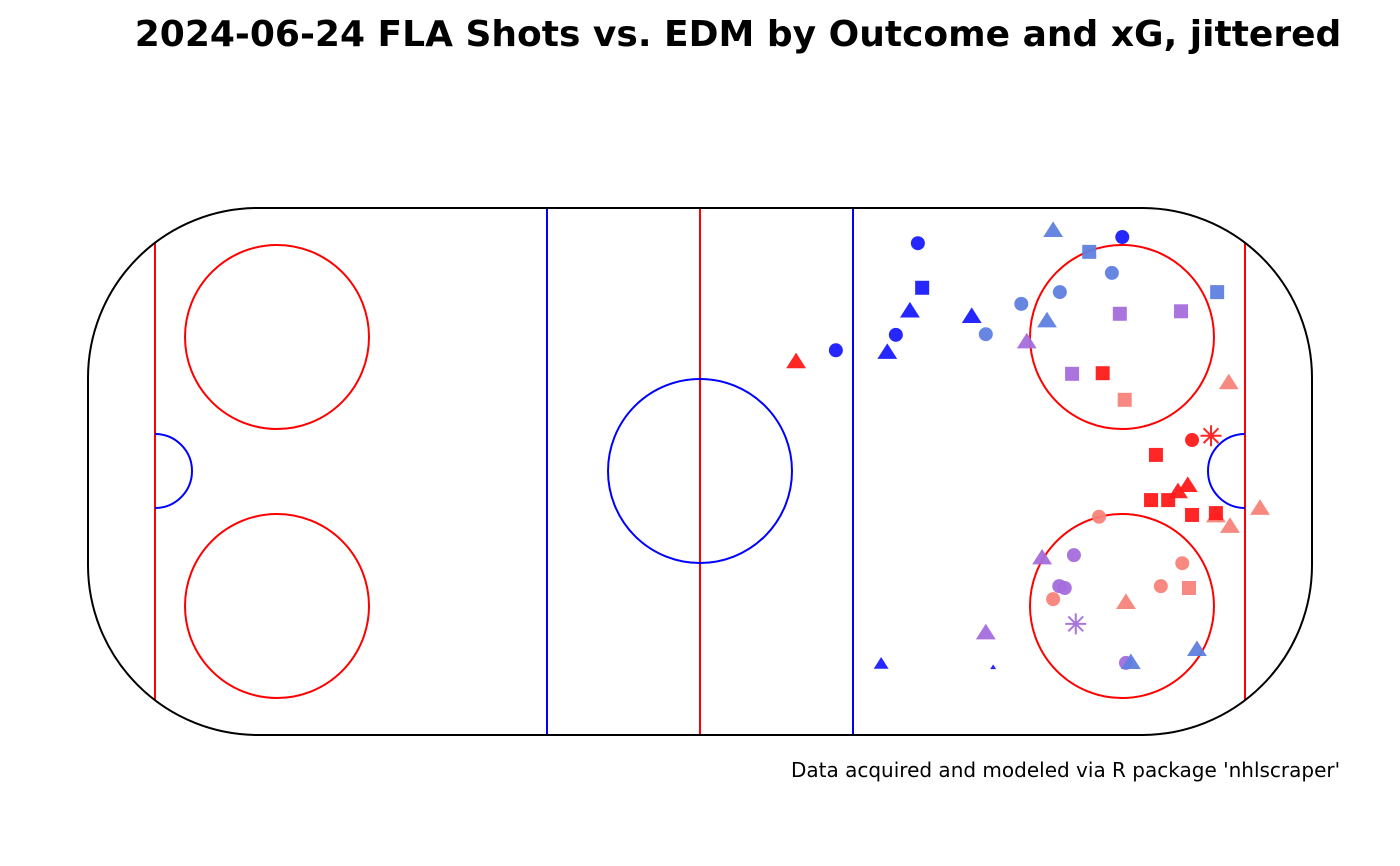  I want to click on goal-crease-right, so click(1226, 471).